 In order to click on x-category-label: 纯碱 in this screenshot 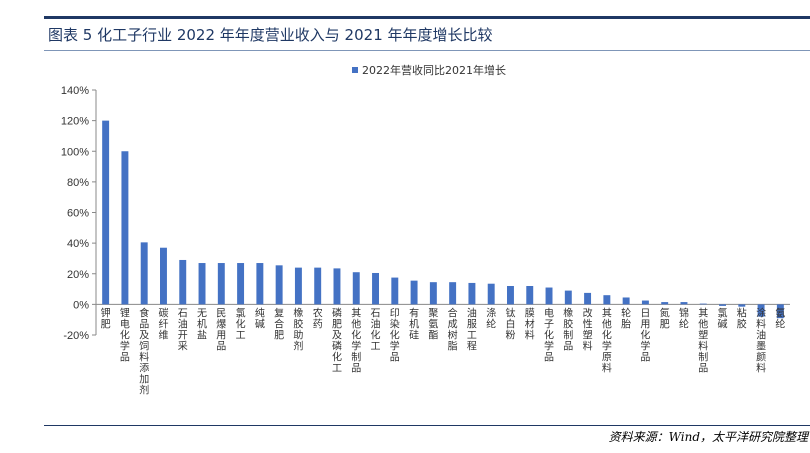, I will do `click(260, 318)`.